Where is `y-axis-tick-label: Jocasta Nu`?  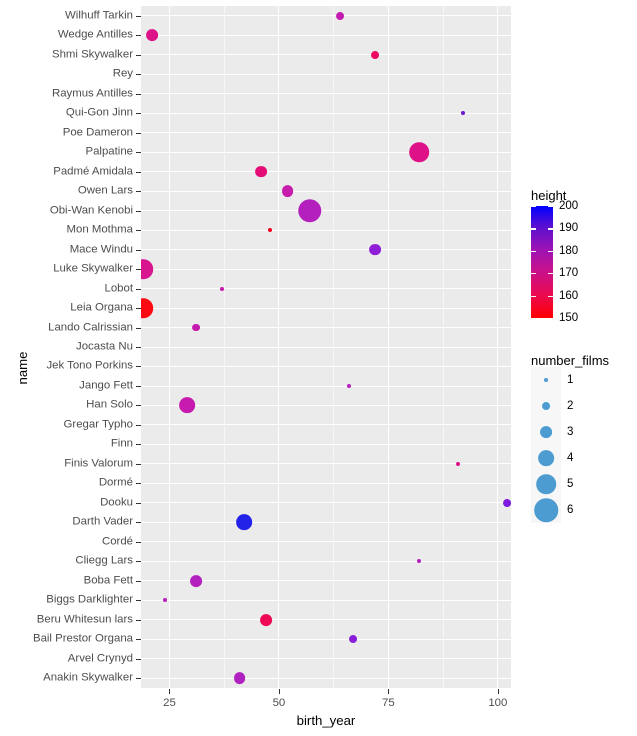 y-axis-tick-label: Jocasta Nu is located at coordinates (104, 346).